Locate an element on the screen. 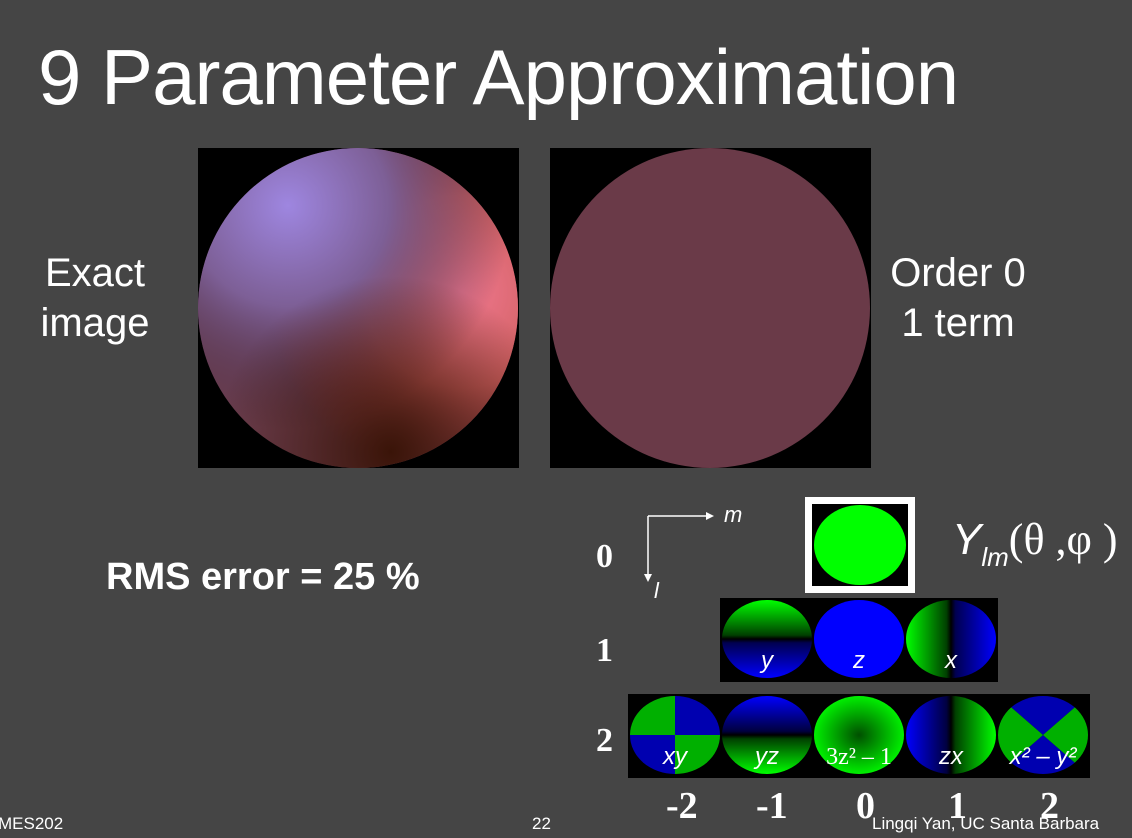 The width and height of the screenshot is (1132, 838). footer-author: Lingqi Yan, UC Santa Barbara is located at coordinates (986, 823).